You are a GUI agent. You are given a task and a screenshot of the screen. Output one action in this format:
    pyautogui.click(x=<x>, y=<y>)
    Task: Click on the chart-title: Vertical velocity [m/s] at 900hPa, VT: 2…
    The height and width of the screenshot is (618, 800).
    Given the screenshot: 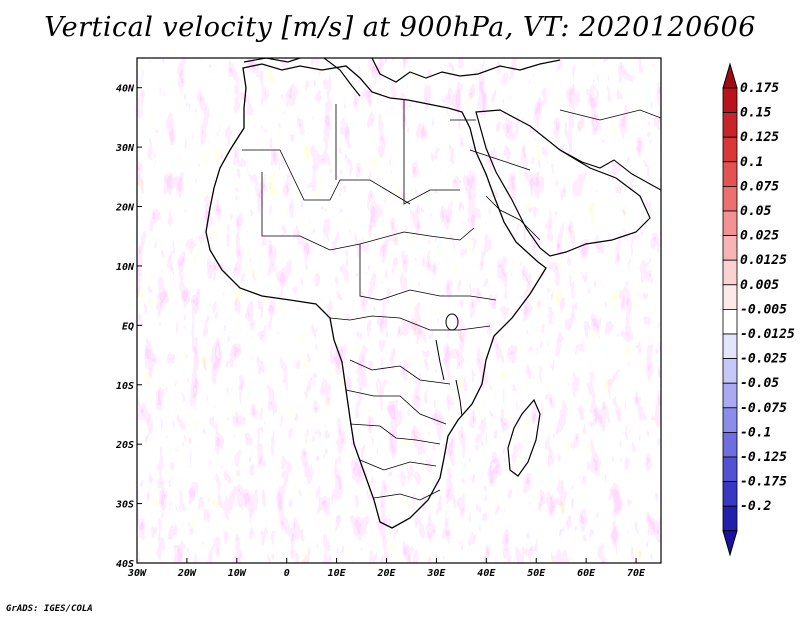 What is the action you would take?
    pyautogui.click(x=400, y=27)
    